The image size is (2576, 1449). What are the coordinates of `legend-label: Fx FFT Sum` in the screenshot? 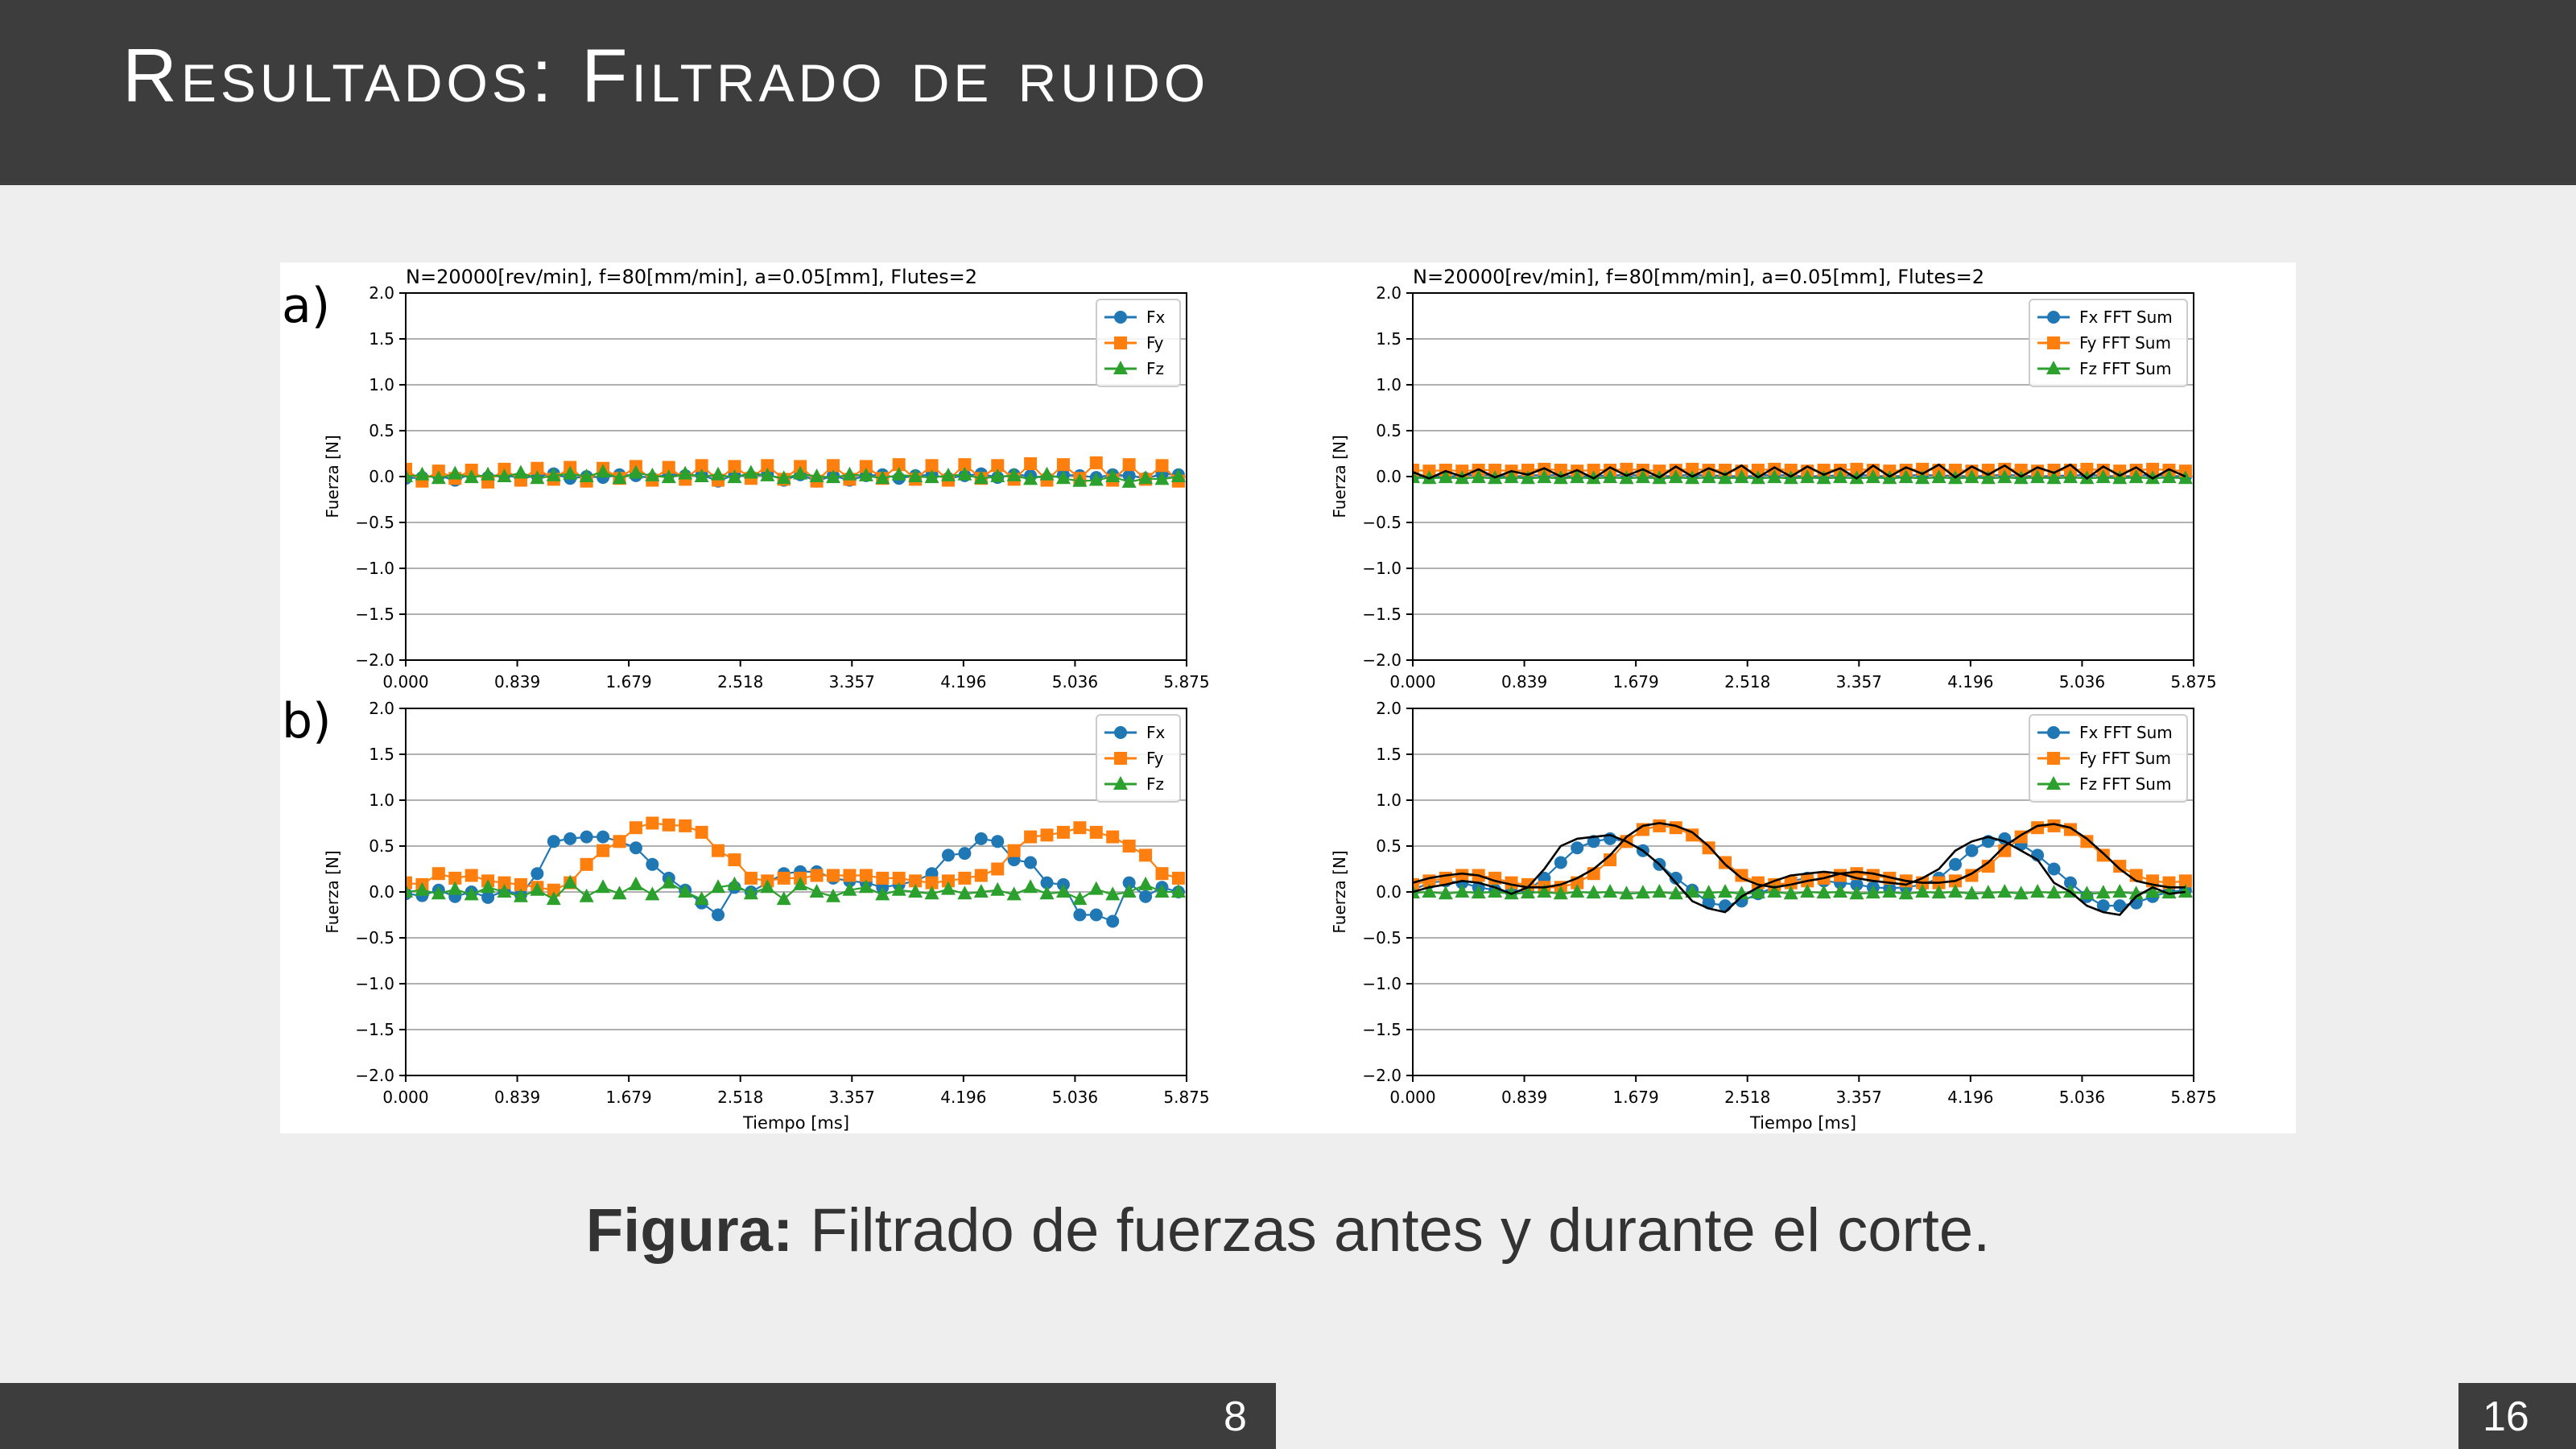 It's located at (2126, 317).